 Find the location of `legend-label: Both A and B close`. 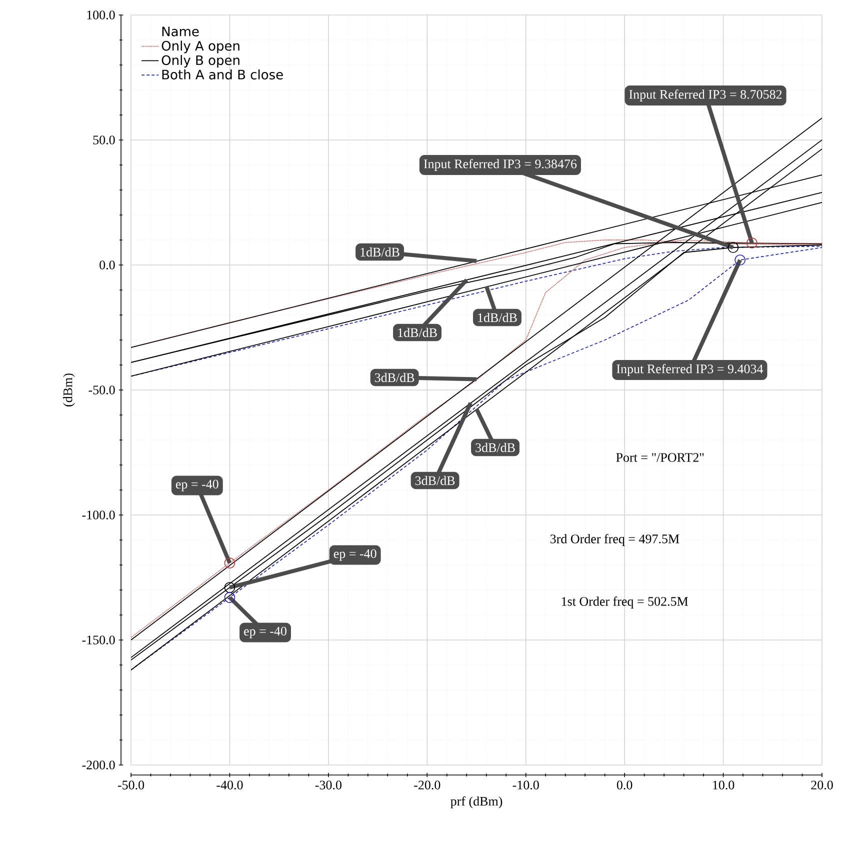

legend-label: Both A and B close is located at coordinates (222, 74).